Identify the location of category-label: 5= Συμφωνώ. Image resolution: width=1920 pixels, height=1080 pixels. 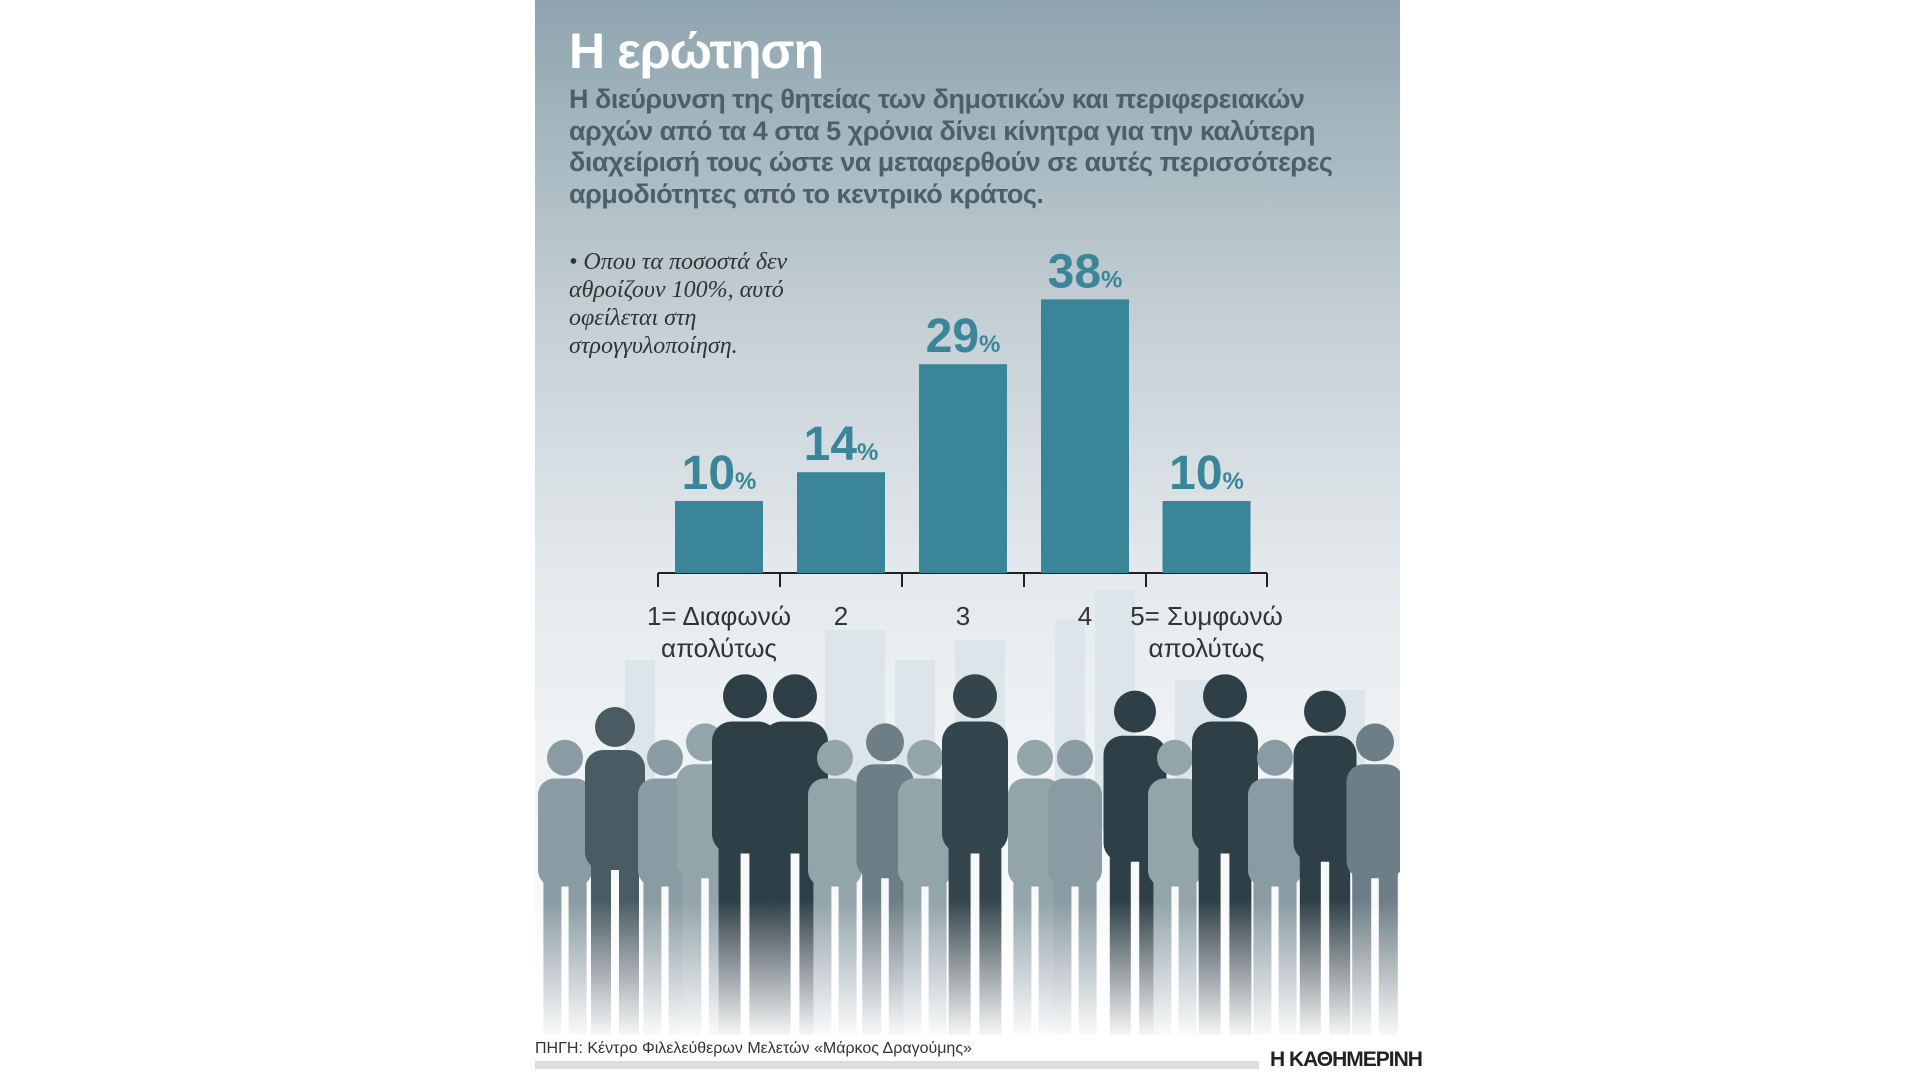
(1206, 616).